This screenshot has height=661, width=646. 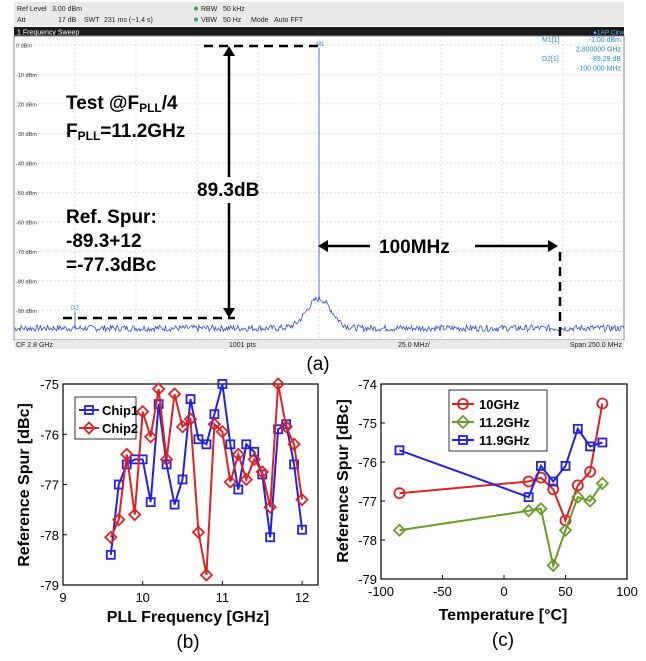 I want to click on y-tick-label: -78, so click(x=367, y=540).